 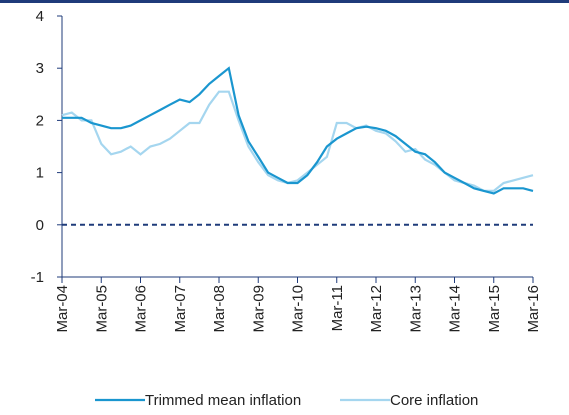 I want to click on x-tick-label: Mar-08, so click(x=219, y=309).